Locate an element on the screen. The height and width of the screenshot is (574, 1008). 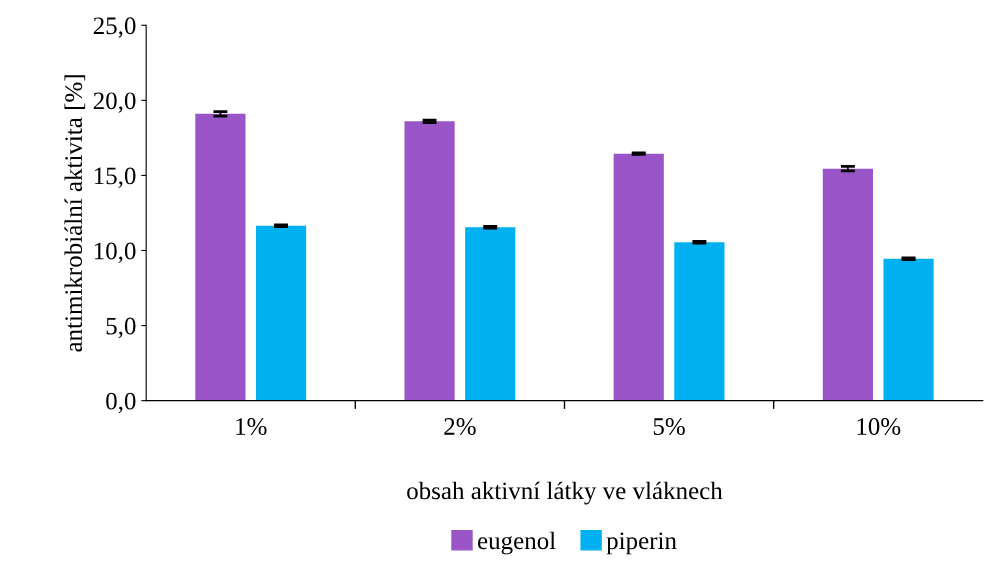
y-tick-label: 5,0 is located at coordinates (121, 328).